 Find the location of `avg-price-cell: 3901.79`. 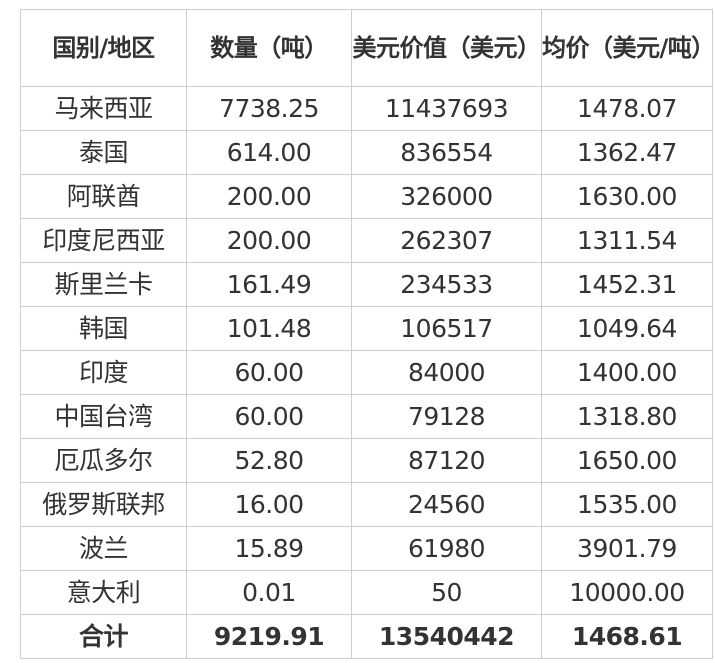

avg-price-cell: 3901.79 is located at coordinates (627, 548).